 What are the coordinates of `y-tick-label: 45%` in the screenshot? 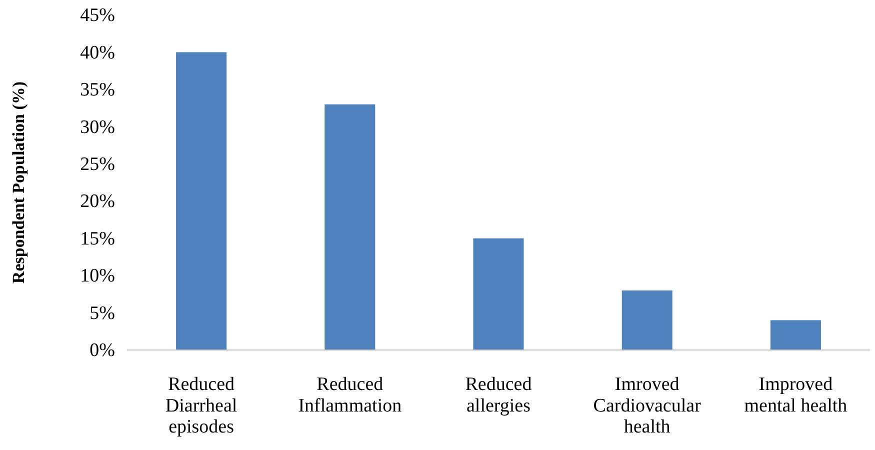 It's located at (98, 15).